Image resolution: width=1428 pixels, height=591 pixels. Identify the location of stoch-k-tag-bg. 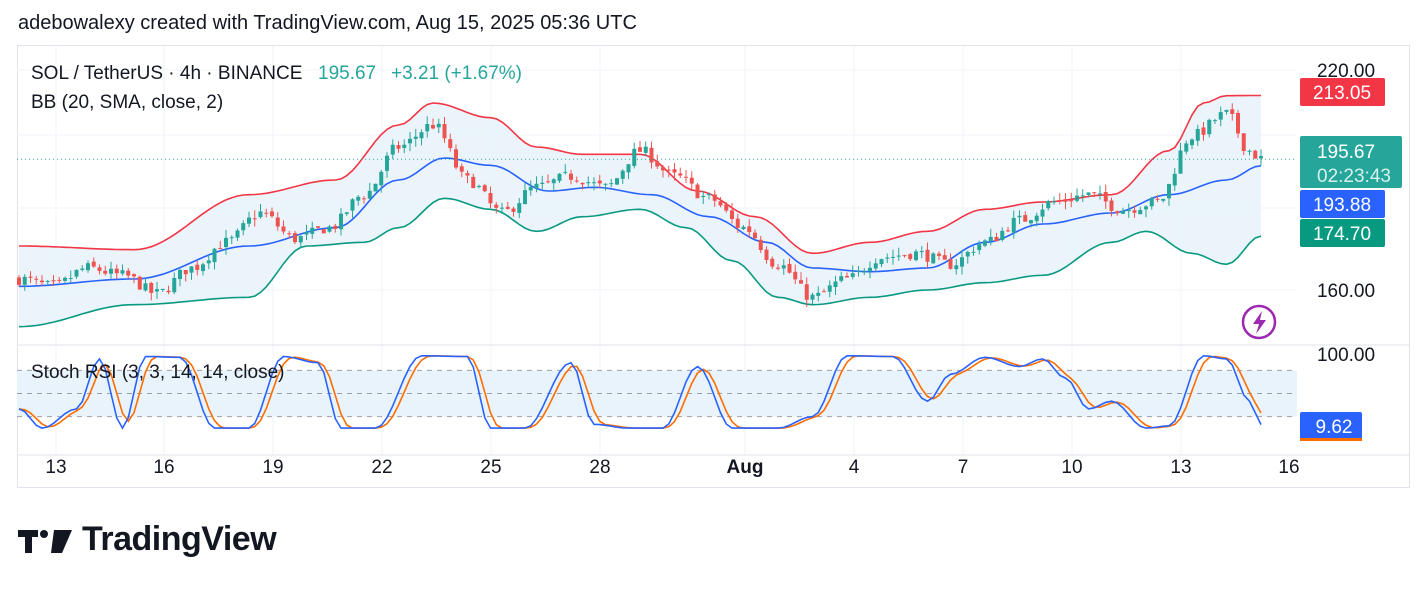
(1331, 426).